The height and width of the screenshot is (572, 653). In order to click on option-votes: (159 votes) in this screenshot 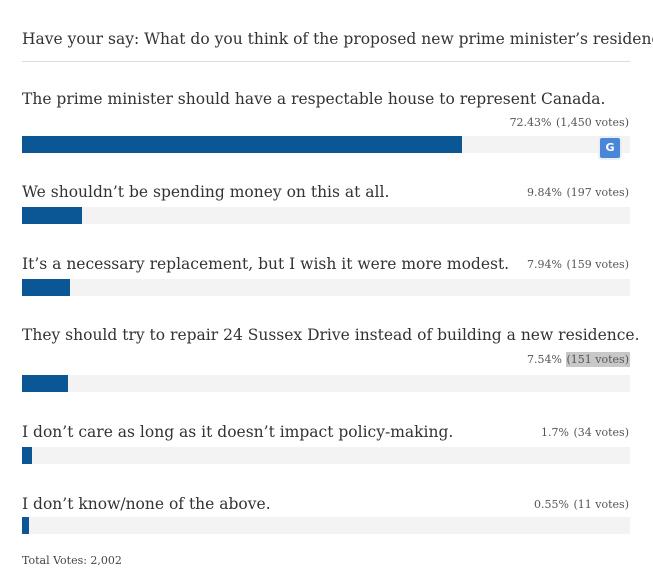, I will do `click(598, 264)`.